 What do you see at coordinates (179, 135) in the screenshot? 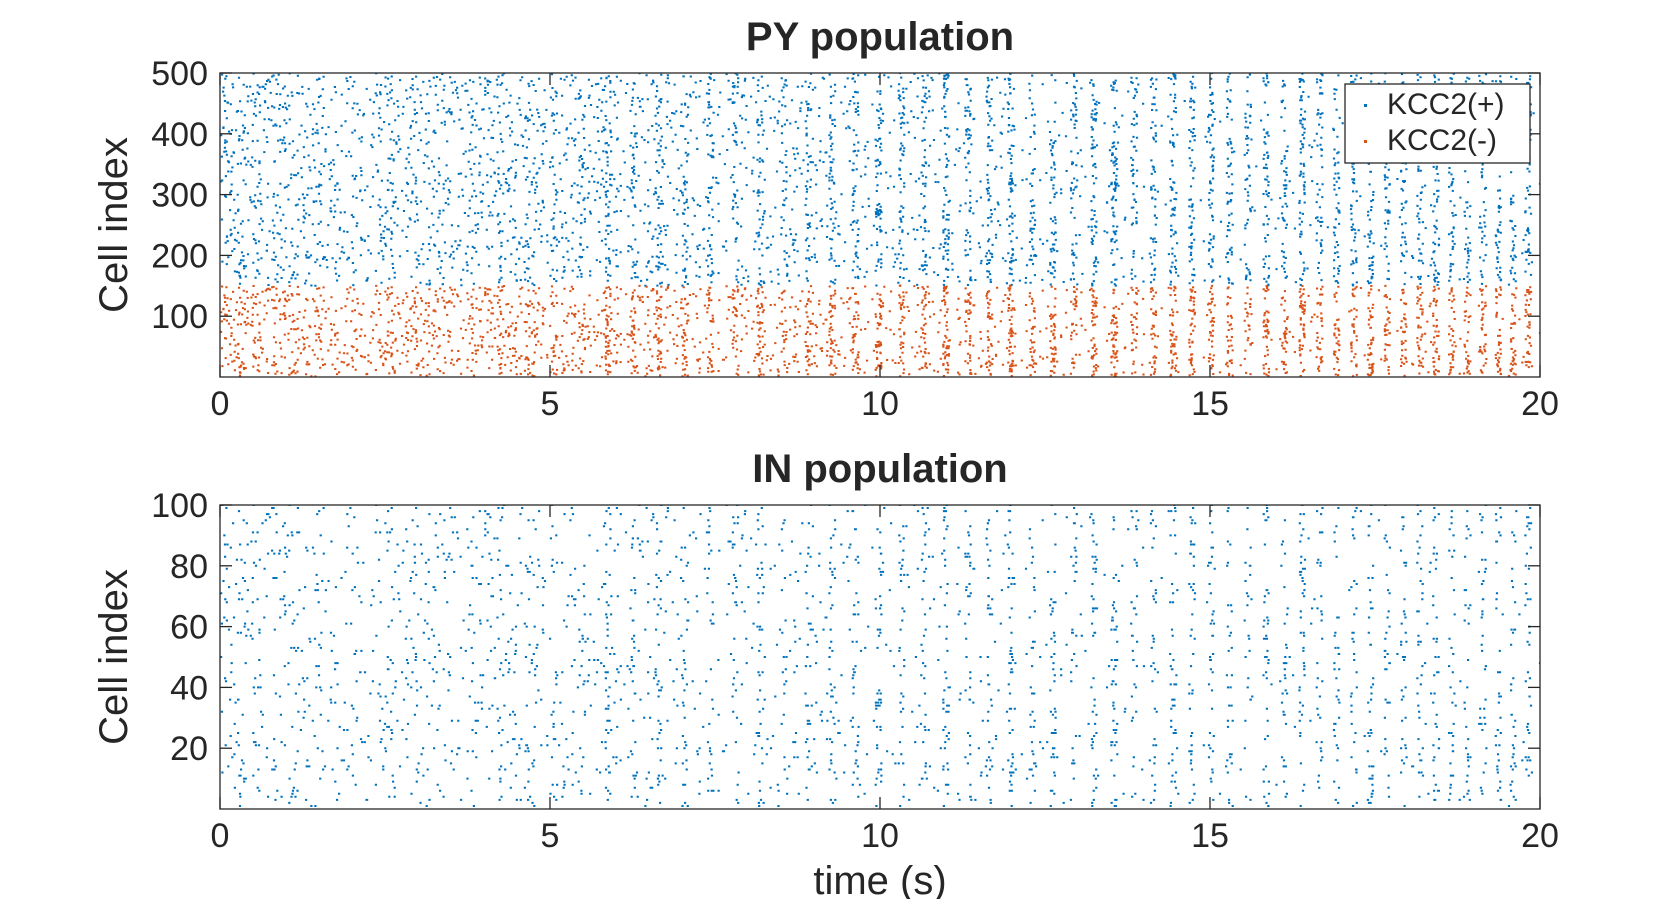
I see `py-y-tick-label: 400` at bounding box center [179, 135].